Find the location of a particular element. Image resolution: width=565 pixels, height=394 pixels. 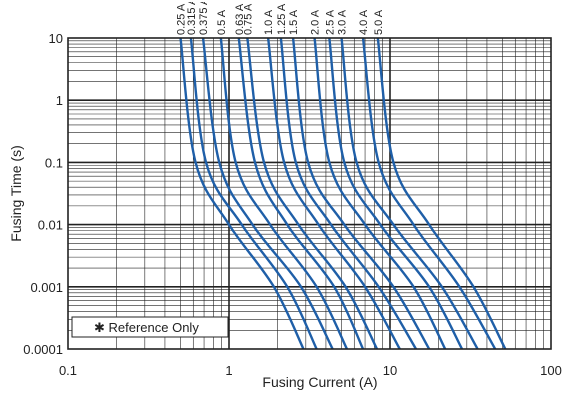

series-label: 0.25 A is located at coordinates (182, 19).